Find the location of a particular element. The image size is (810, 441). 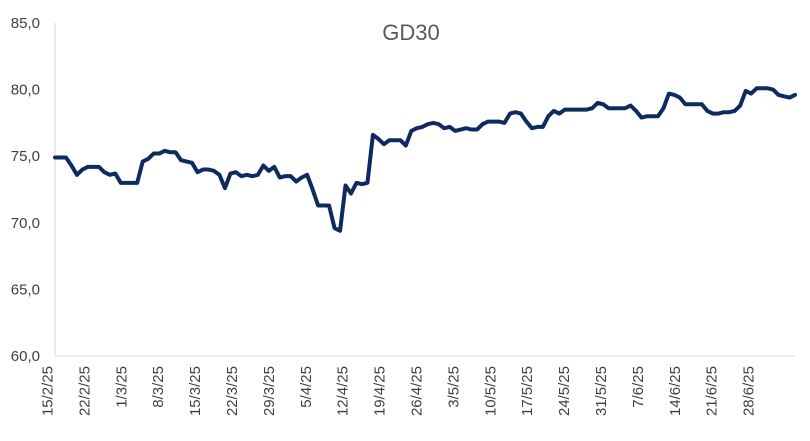

x-tick-label: 8/3/25 is located at coordinates (158, 387).